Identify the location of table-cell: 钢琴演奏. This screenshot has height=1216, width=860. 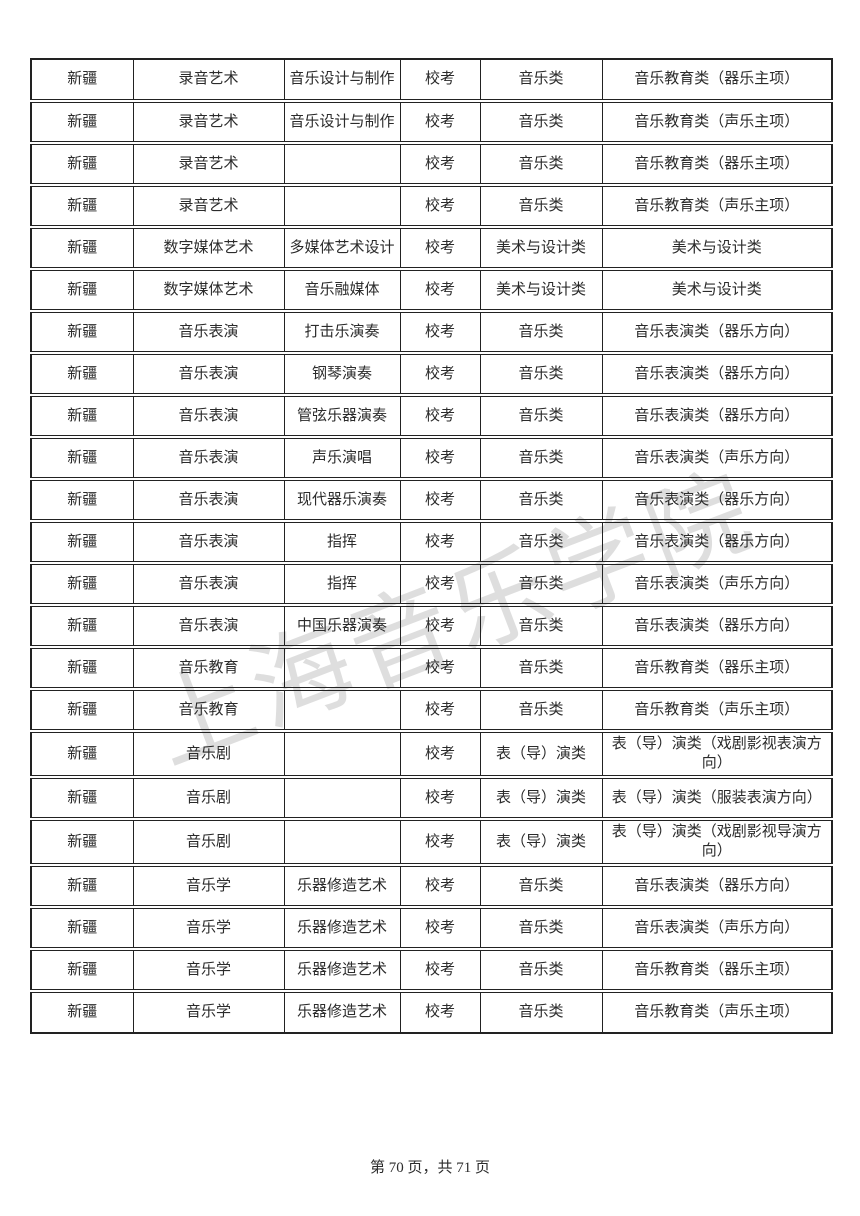
(342, 373).